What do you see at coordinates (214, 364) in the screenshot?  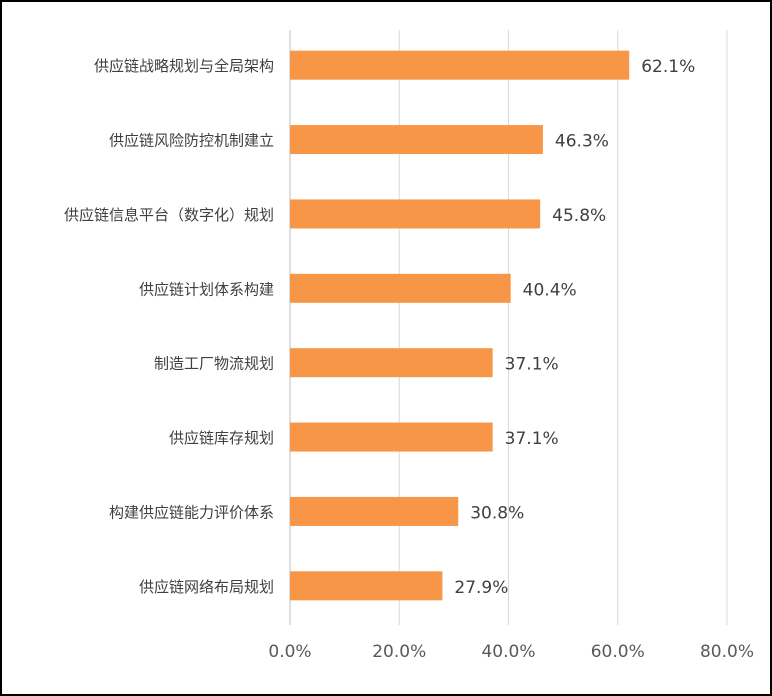 I see `category-label: 制造工厂物流规划` at bounding box center [214, 364].